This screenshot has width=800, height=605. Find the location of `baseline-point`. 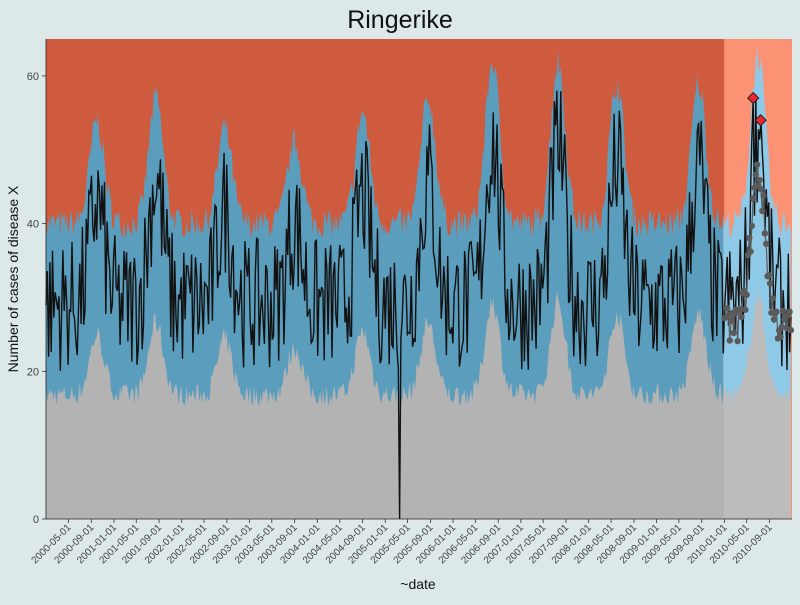

baseline-point is located at coordinates (729, 340).